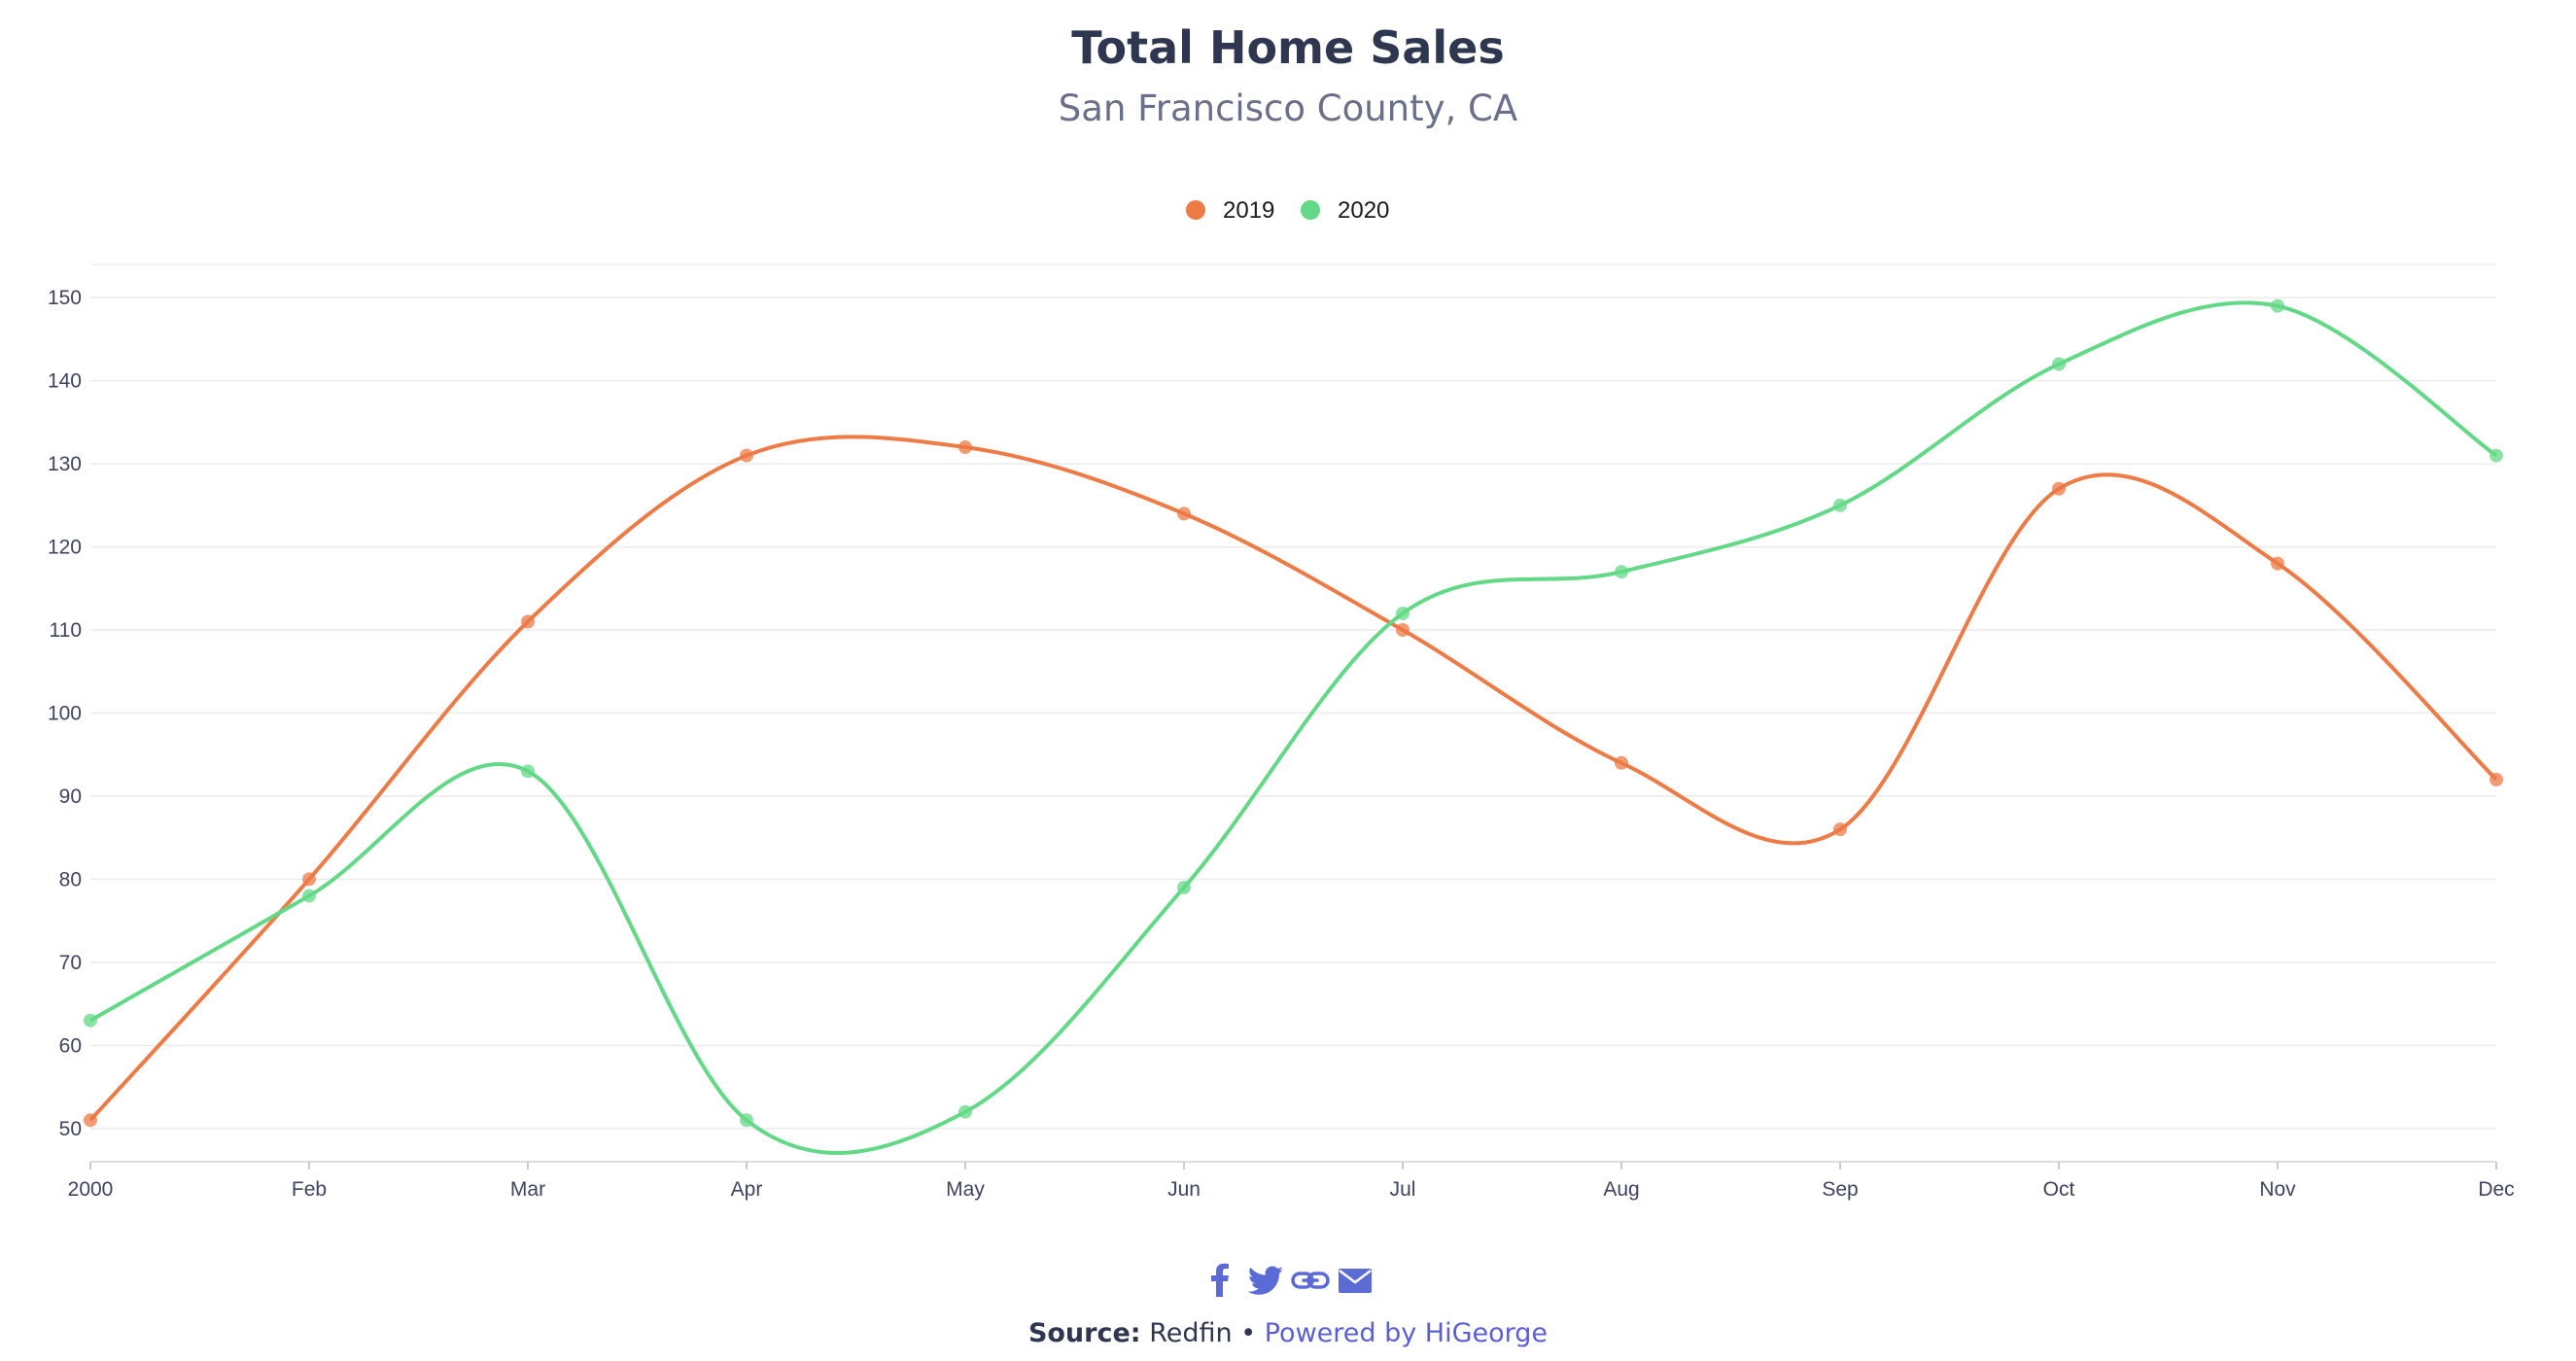 The image size is (2576, 1361). What do you see at coordinates (71, 963) in the screenshot?
I see `y-tick-label: 70` at bounding box center [71, 963].